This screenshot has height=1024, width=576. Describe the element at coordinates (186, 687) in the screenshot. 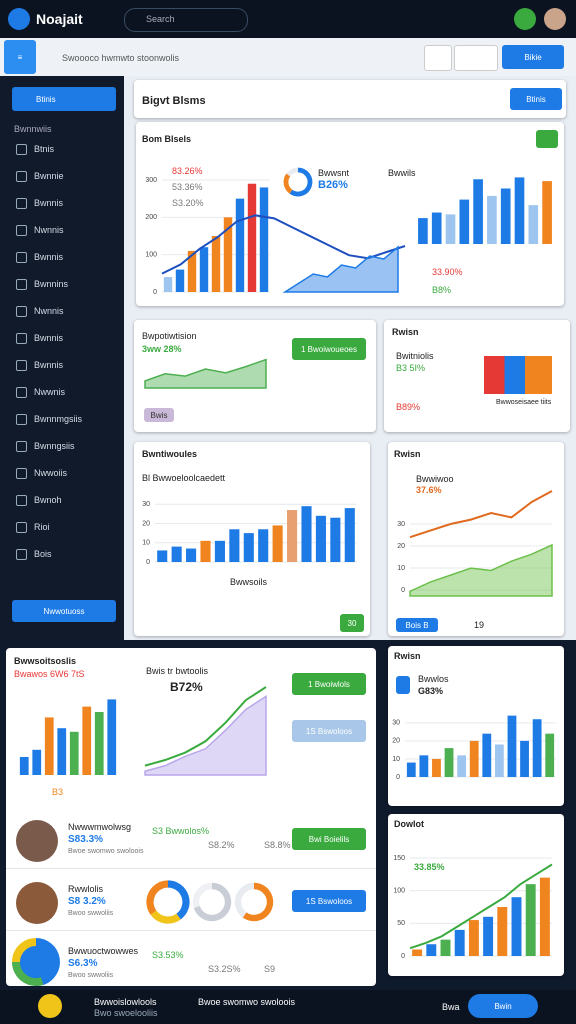

I see `kpi: B72%` at that location.